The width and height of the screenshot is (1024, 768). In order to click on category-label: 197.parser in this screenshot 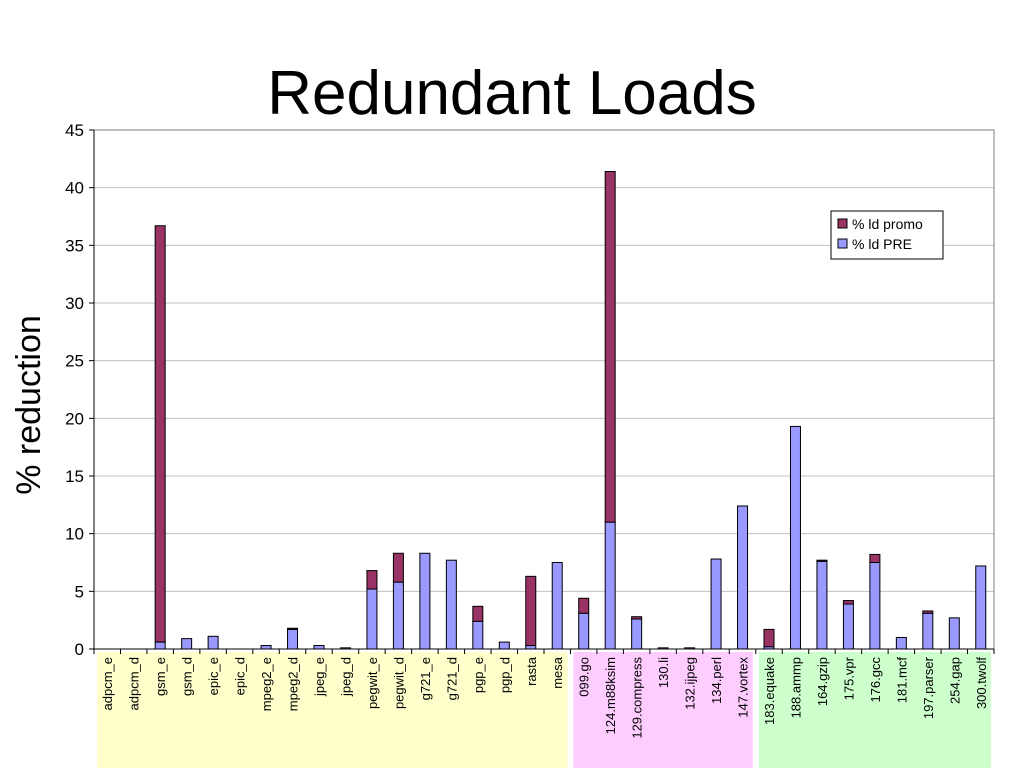, I will do `click(928, 687)`.